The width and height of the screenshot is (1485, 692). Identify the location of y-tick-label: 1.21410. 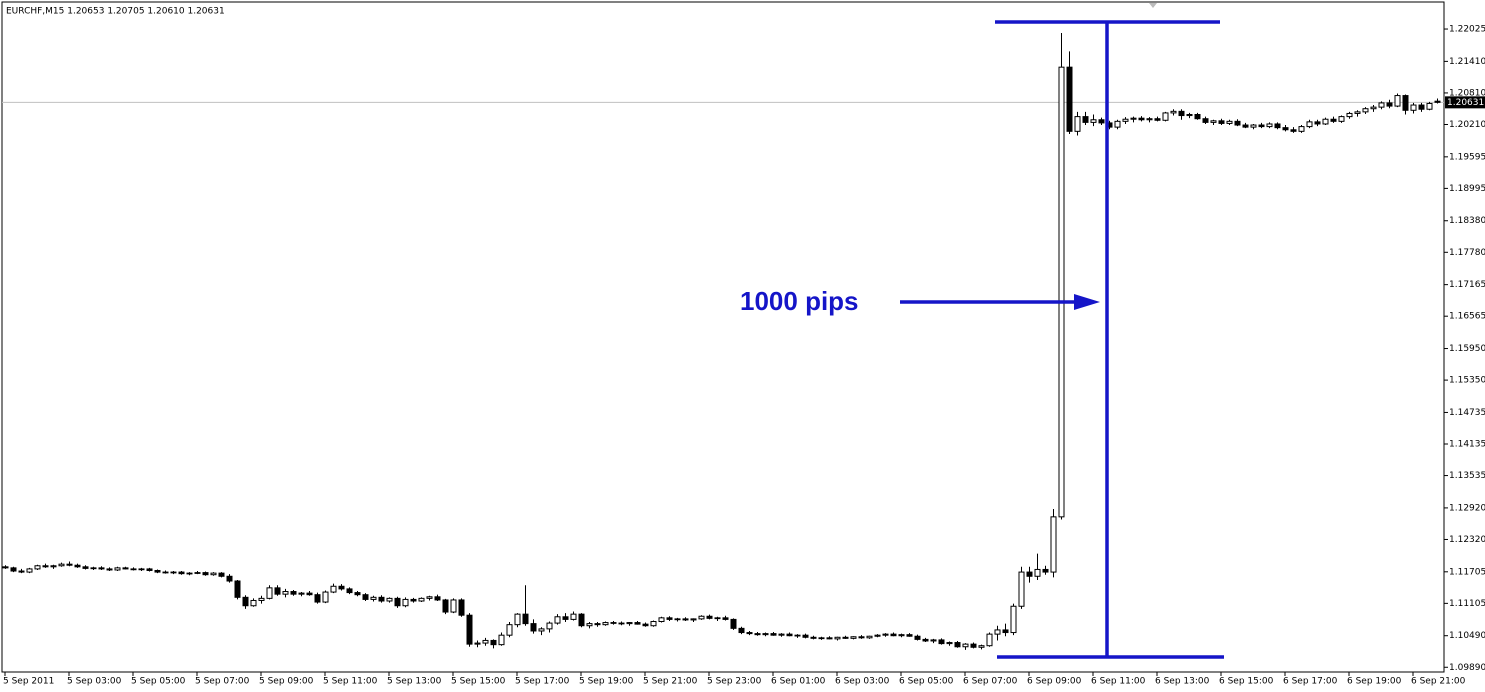
(1467, 62).